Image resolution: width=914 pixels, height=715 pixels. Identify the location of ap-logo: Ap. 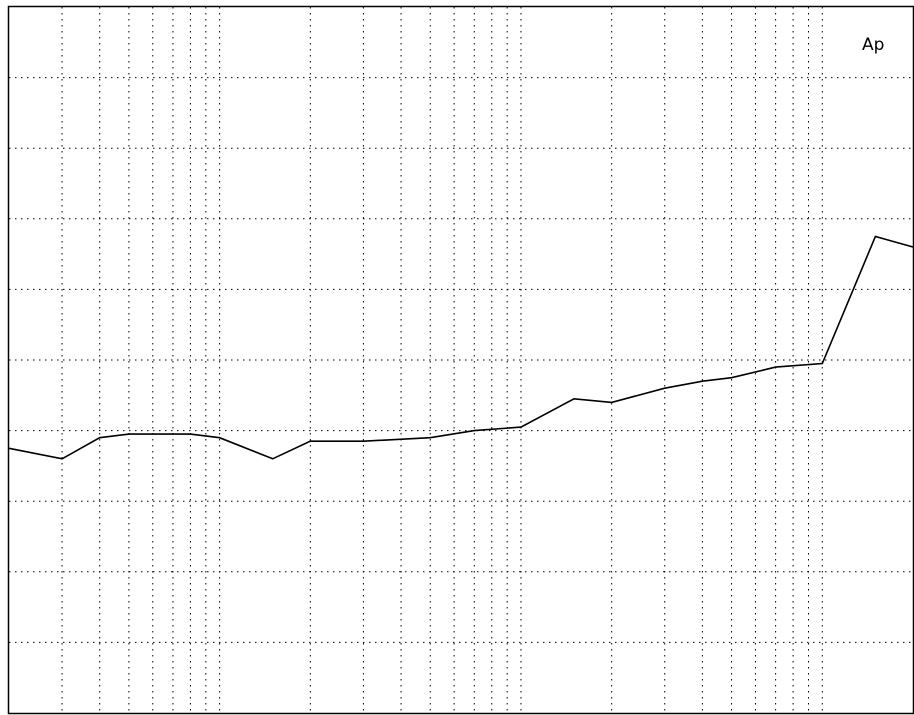
(873, 45).